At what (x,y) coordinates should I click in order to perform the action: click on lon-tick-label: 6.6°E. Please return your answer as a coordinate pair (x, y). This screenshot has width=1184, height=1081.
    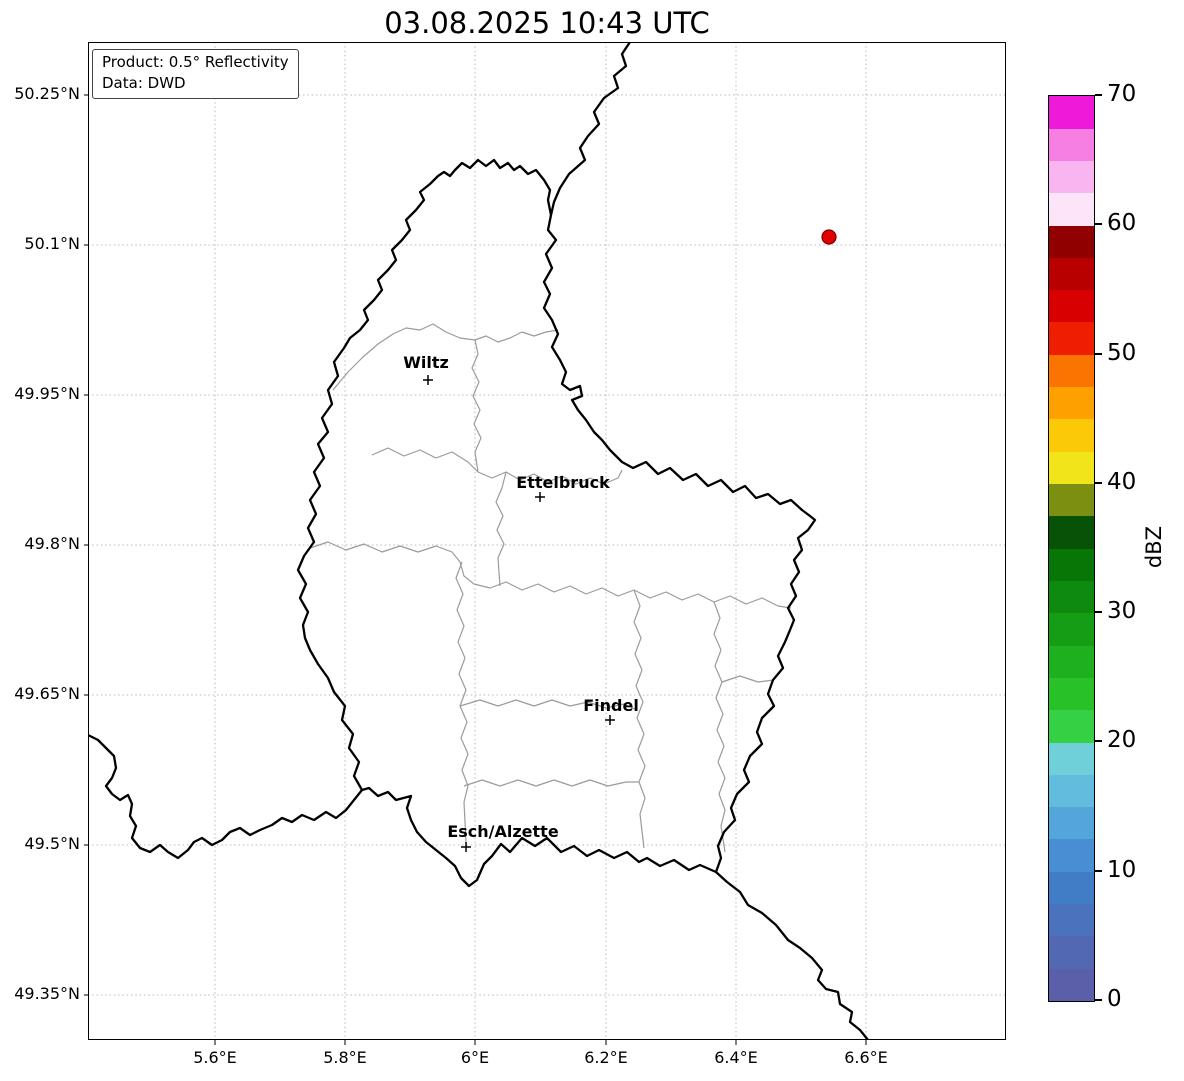
    Looking at the image, I should click on (866, 1057).